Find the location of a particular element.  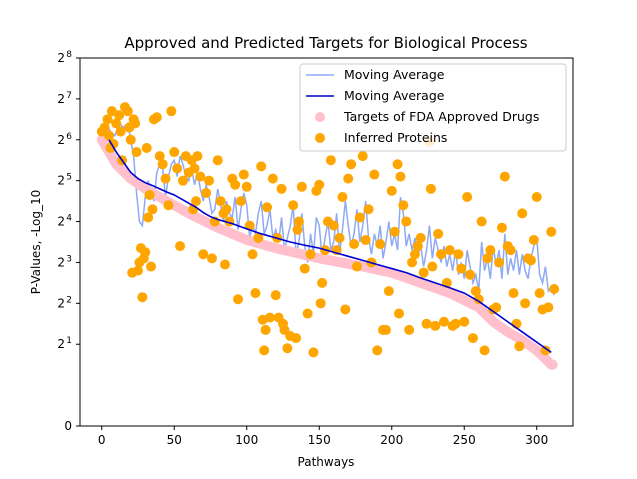

y-tick-exponent: 4 is located at coordinates (69, 219).